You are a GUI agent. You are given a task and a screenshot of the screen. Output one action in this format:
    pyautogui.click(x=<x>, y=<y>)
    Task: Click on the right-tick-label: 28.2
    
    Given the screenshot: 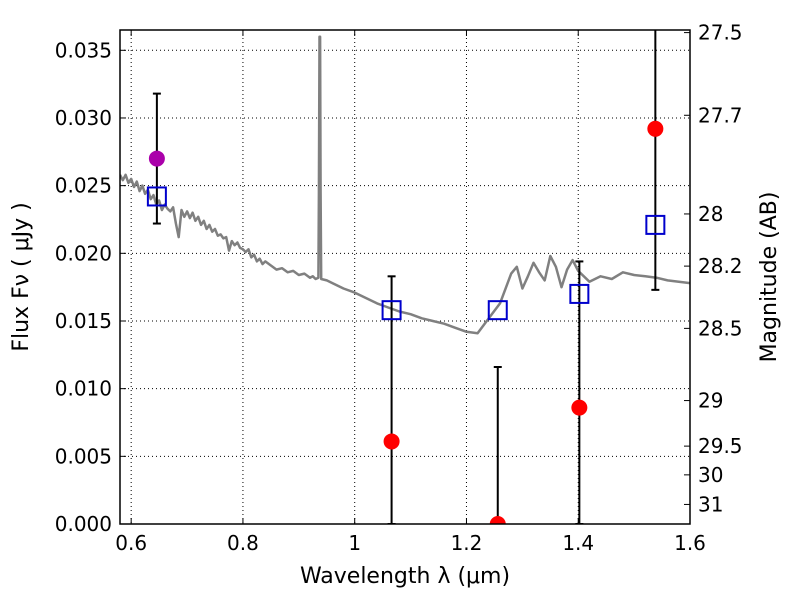 What is the action you would take?
    pyautogui.click(x=720, y=266)
    